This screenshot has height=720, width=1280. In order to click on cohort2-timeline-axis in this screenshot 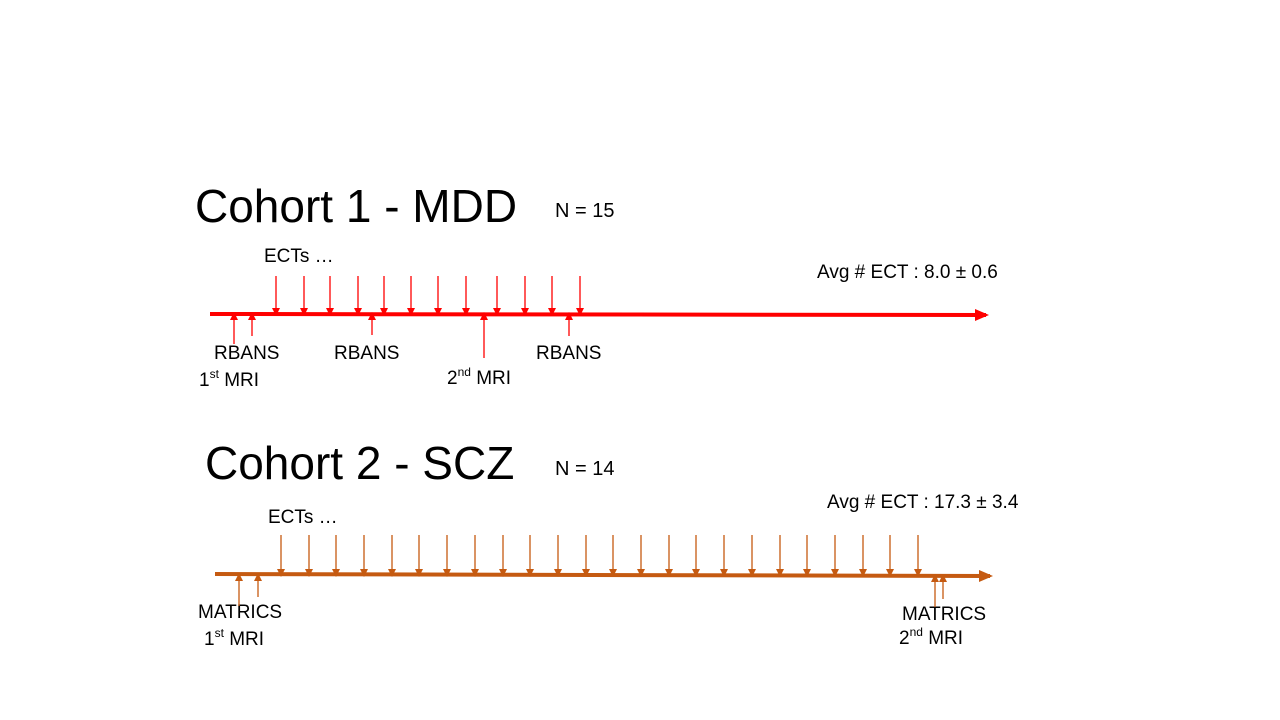, I will do `click(603, 575)`.